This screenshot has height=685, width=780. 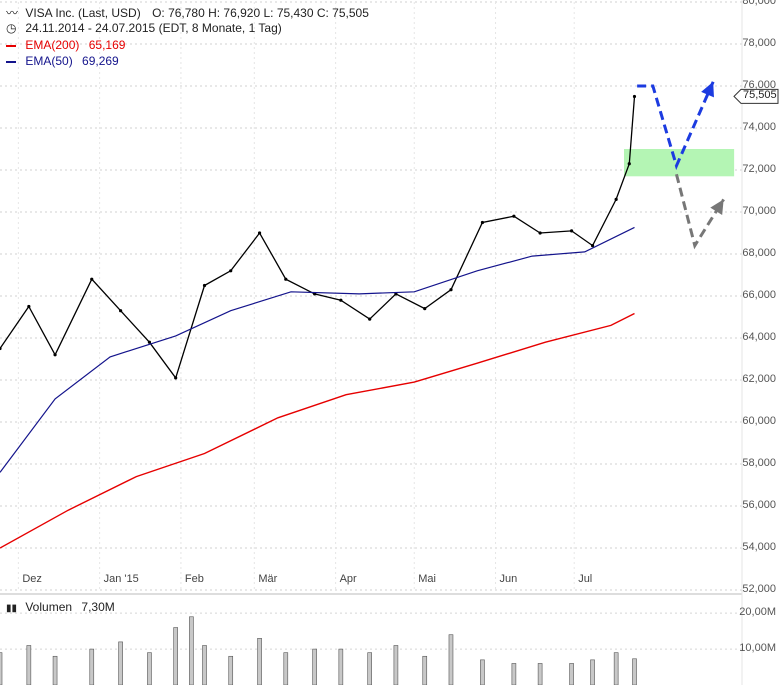 I want to click on volume-legend: ▮▮ Volumen 7,30M, so click(x=60, y=607).